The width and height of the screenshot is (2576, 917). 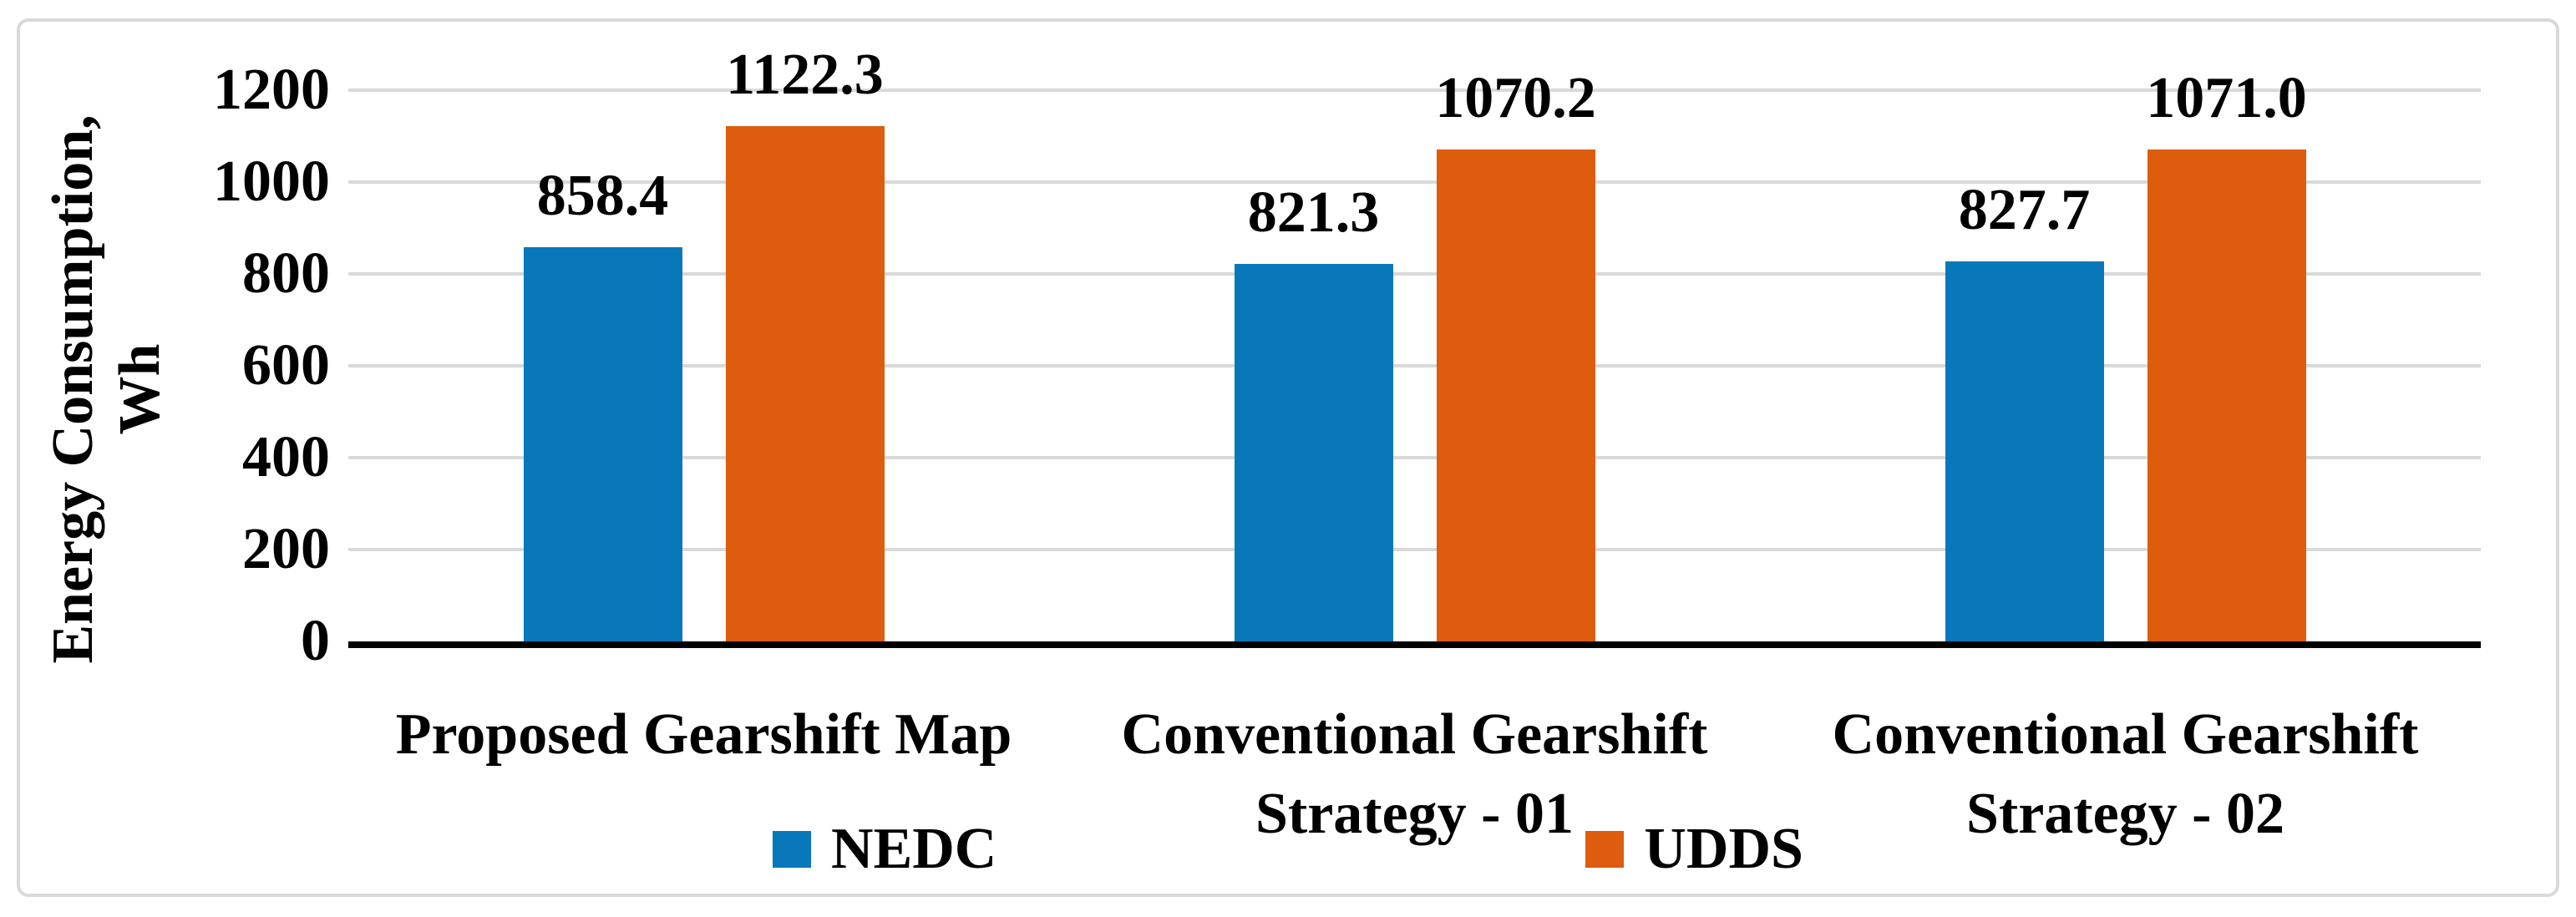 What do you see at coordinates (792, 849) in the screenshot?
I see `legend-swatch-nedc` at bounding box center [792, 849].